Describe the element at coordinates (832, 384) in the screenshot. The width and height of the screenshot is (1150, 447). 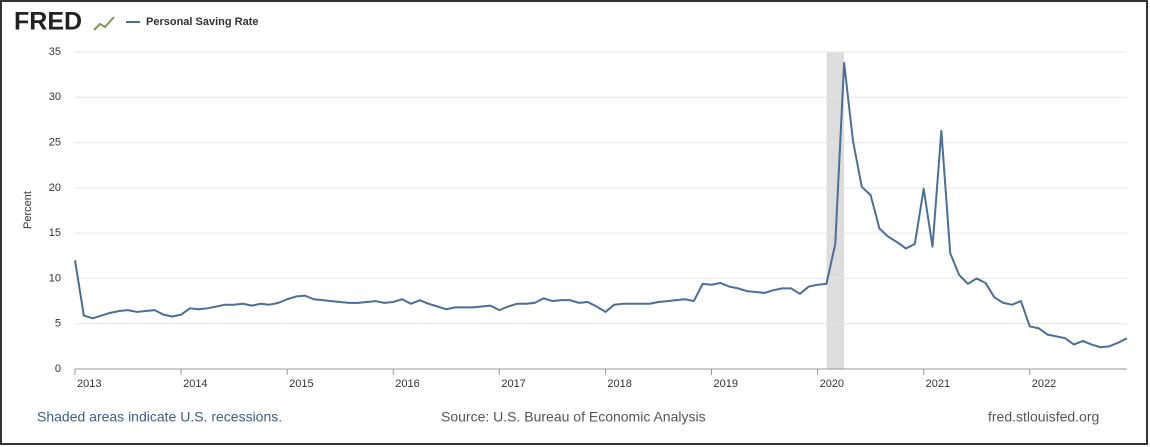
I see `x-tick-label: 2020` at that location.